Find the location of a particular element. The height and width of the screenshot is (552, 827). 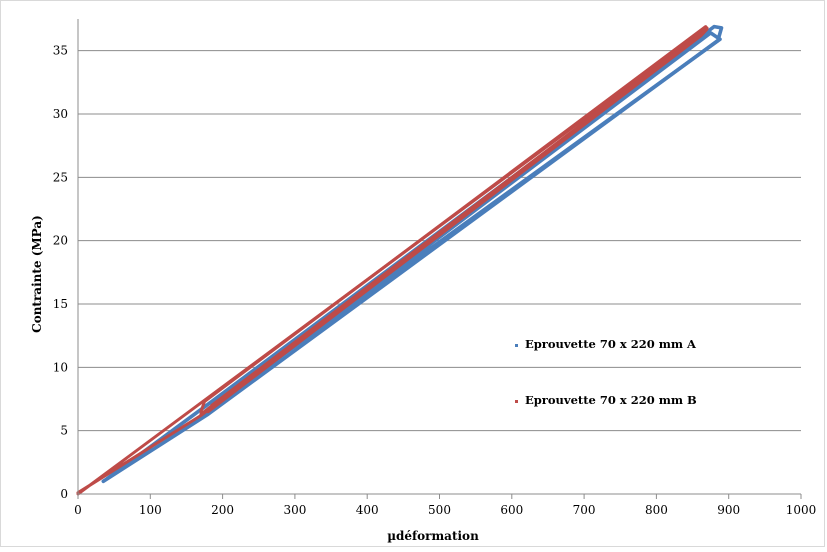

y-tick-label: 5 is located at coordinates (64, 431).